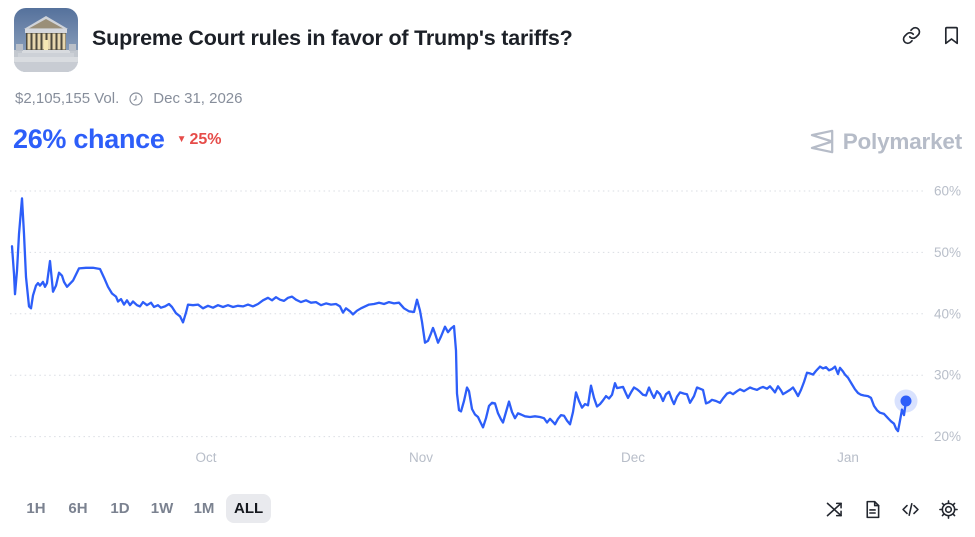 The height and width of the screenshot is (537, 975). What do you see at coordinates (947, 252) in the screenshot?
I see `y-tick-50: 50%` at bounding box center [947, 252].